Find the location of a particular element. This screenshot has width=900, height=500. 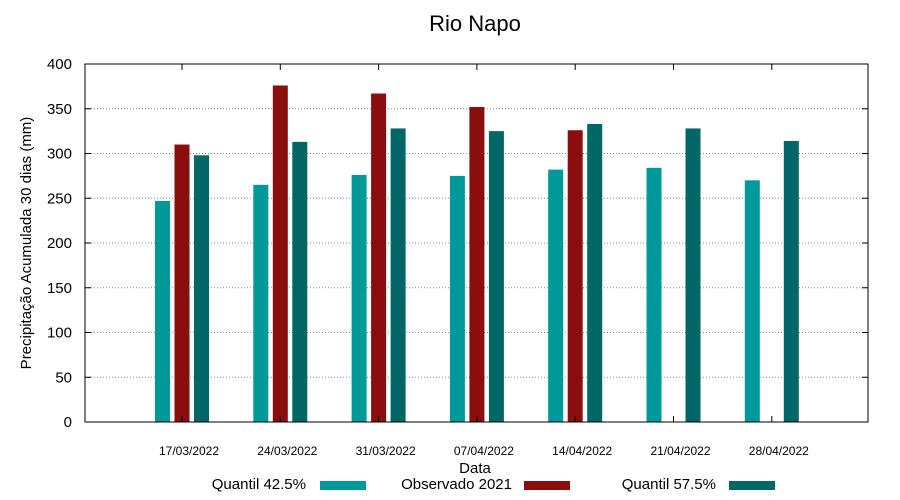

y-tick-label: 200 is located at coordinates (59, 243).